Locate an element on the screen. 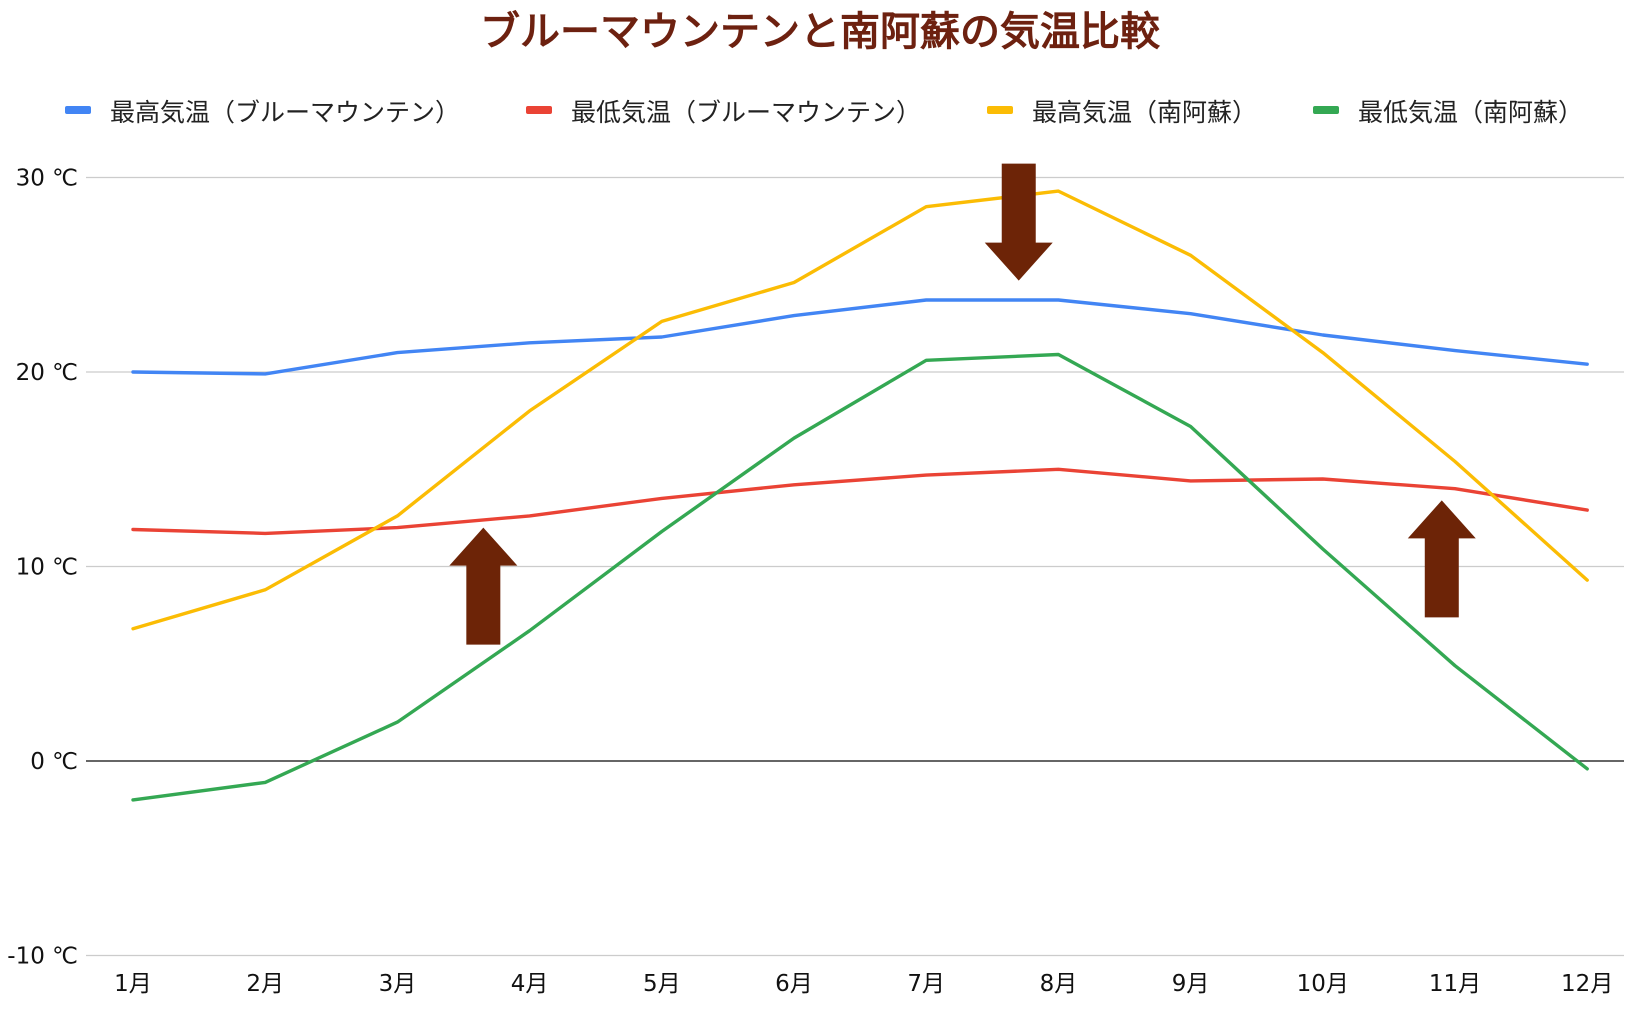 The height and width of the screenshot is (1032, 1632). x-tick-label: 6月 is located at coordinates (794, 984).